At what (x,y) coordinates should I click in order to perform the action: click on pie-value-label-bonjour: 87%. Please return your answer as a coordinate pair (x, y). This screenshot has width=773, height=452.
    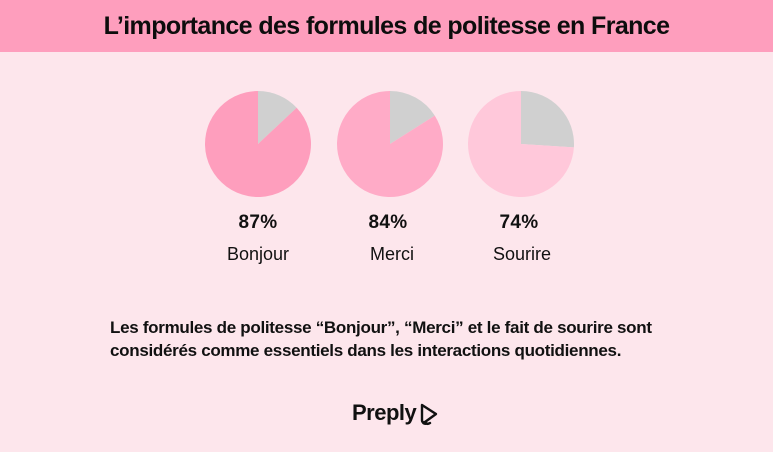
    Looking at the image, I should click on (258, 222).